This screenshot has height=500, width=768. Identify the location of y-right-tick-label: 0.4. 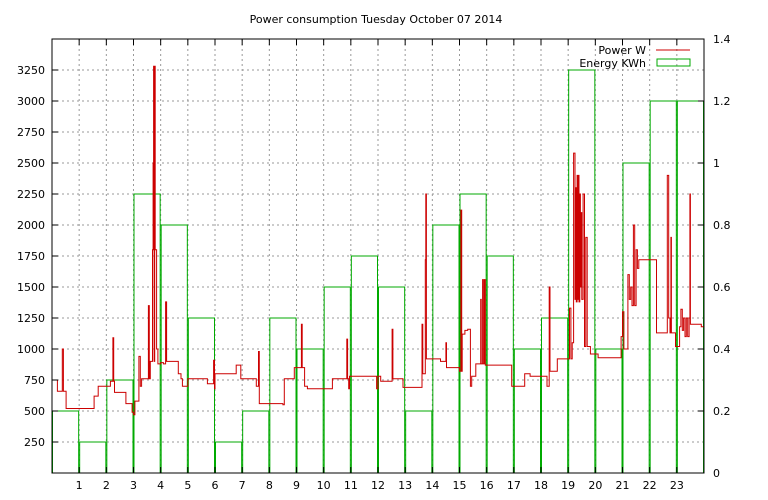
(722, 349).